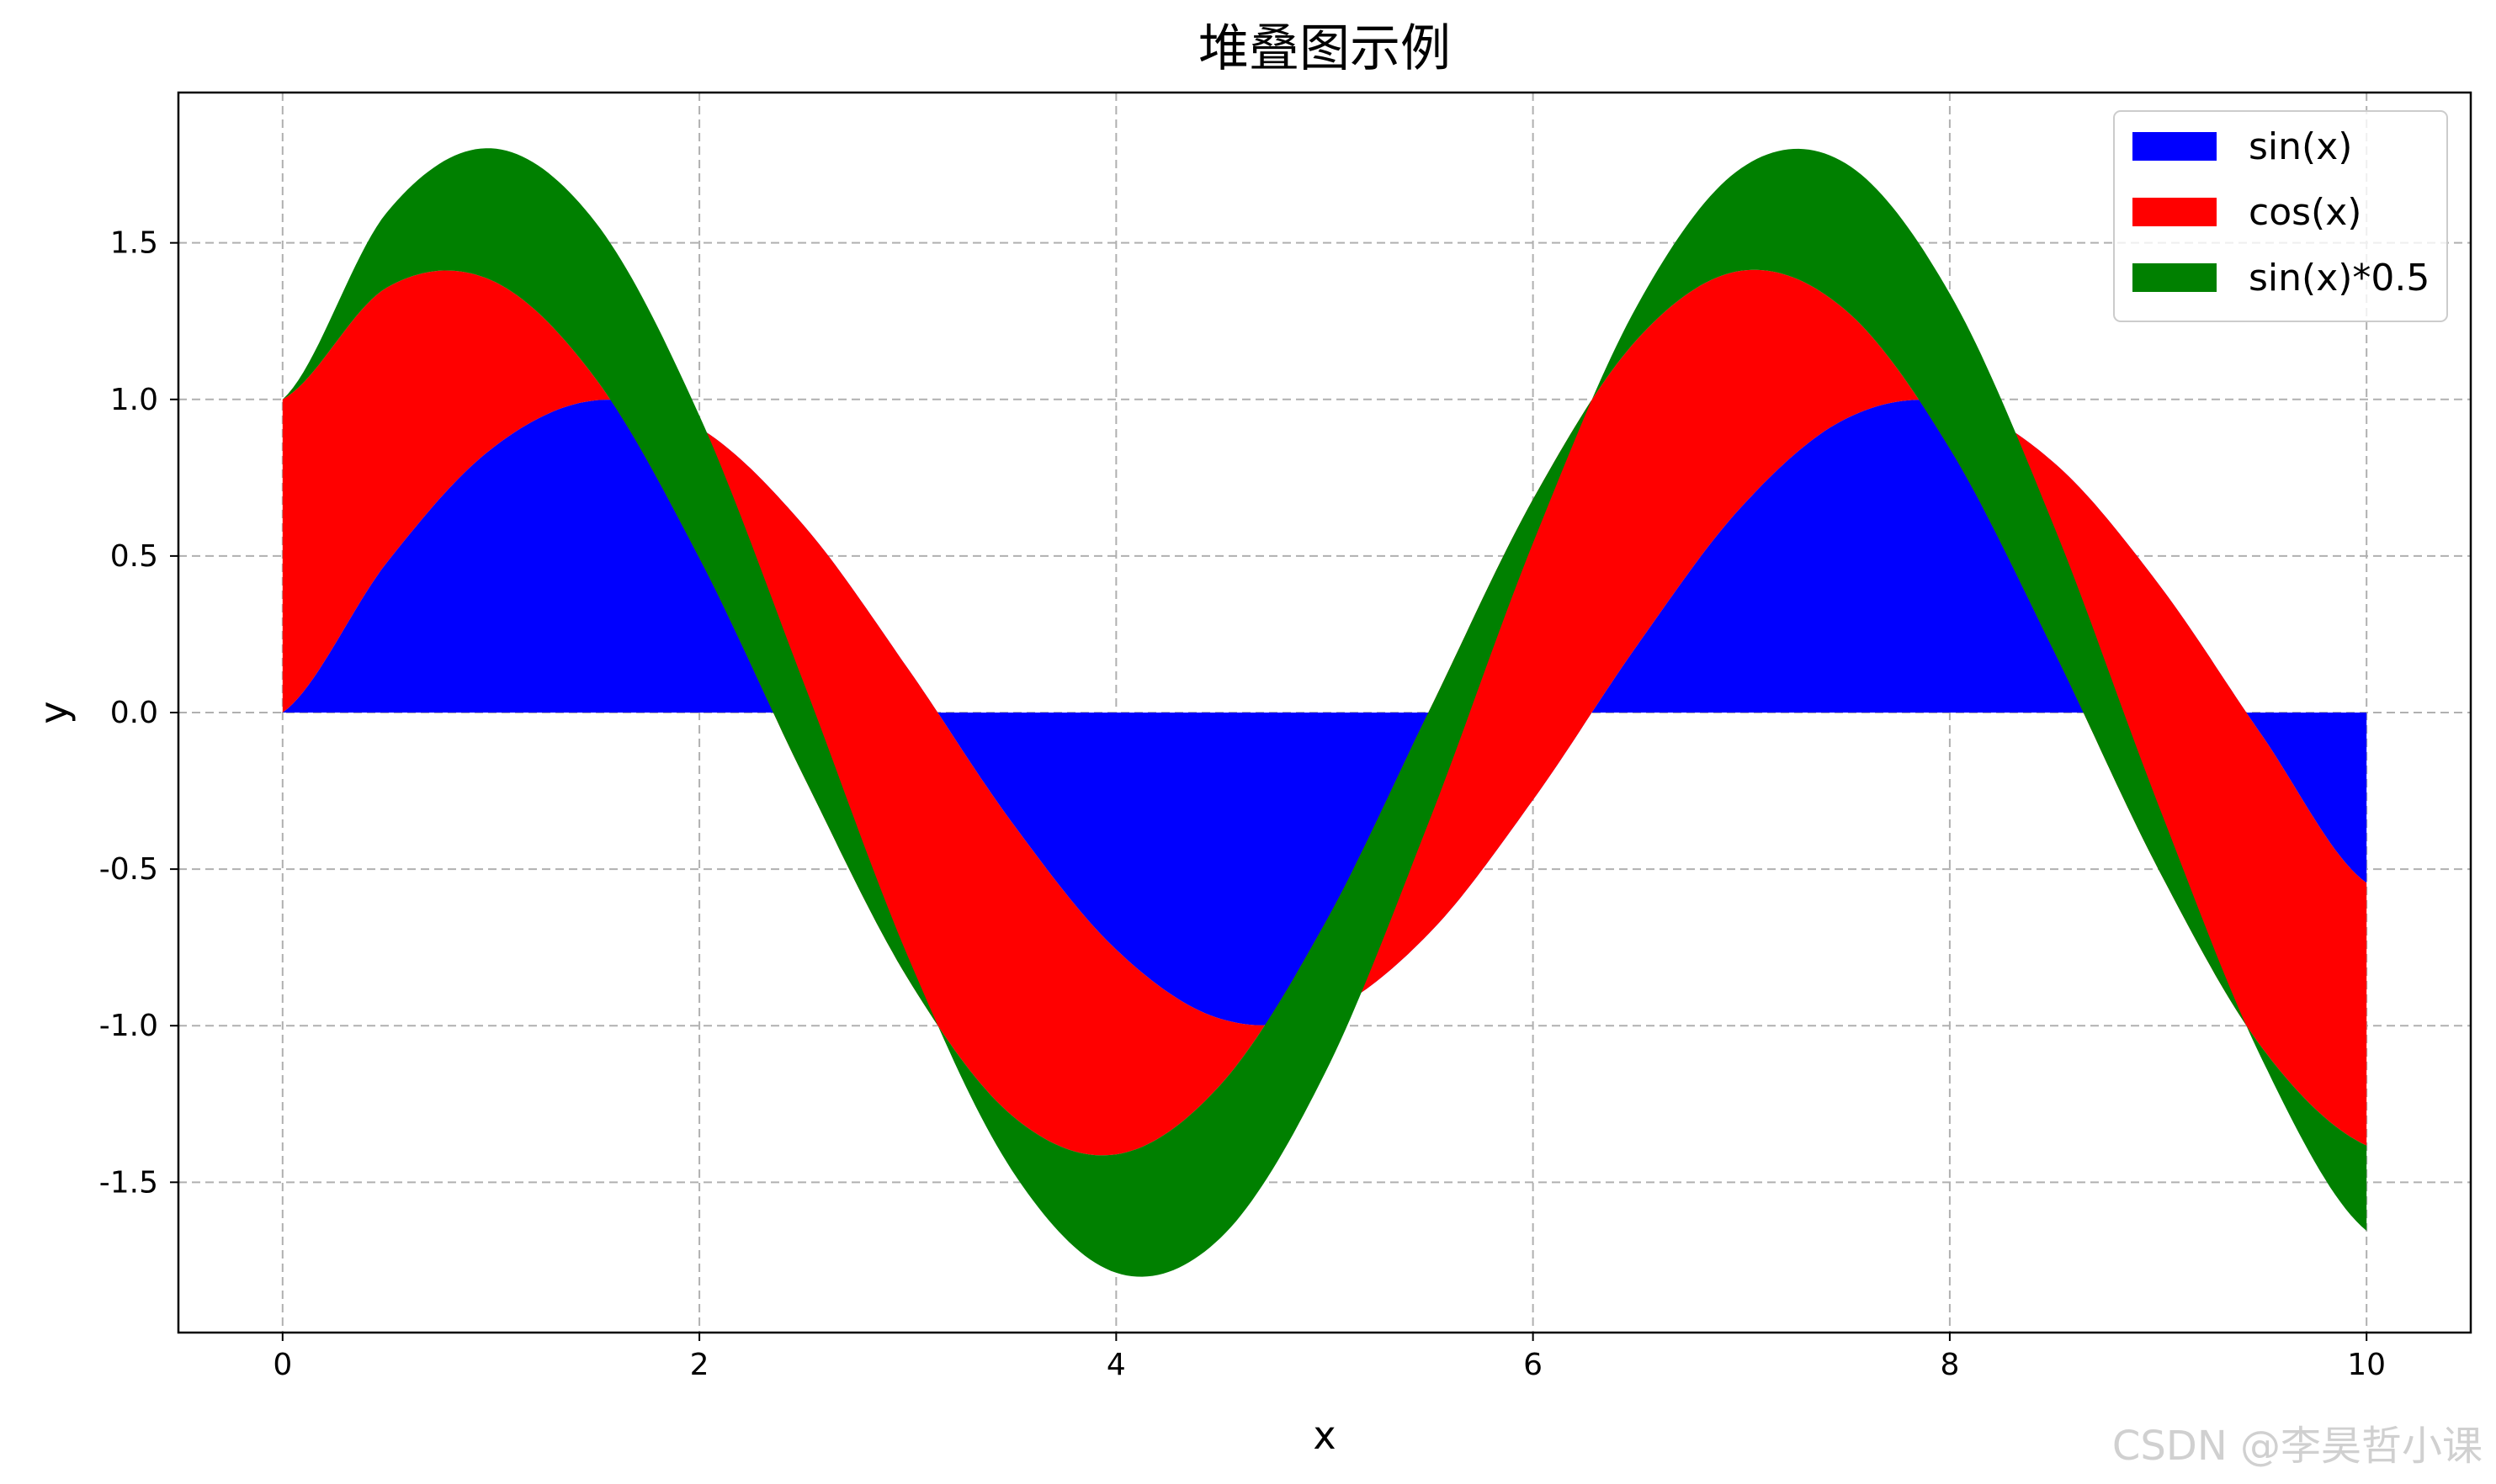 This screenshot has width=2496, height=1484. What do you see at coordinates (54, 712) in the screenshot?
I see `y-axis-title: y` at bounding box center [54, 712].